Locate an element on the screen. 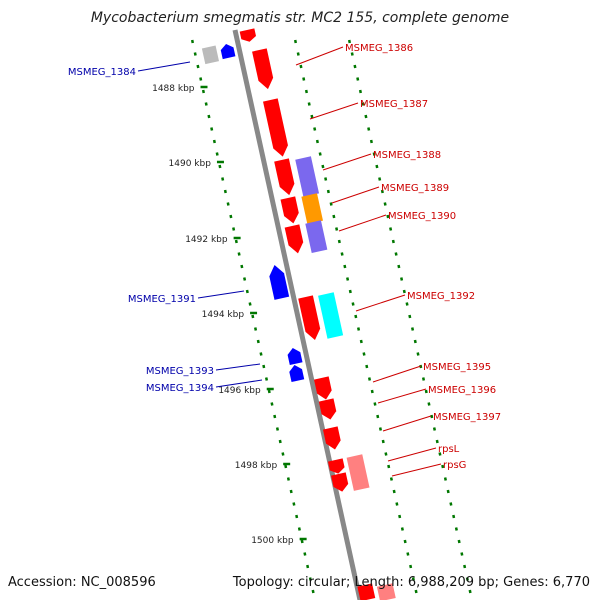 The width and height of the screenshot is (600, 600). gene-msmeg-1395-shape is located at coordinates (322, 388).